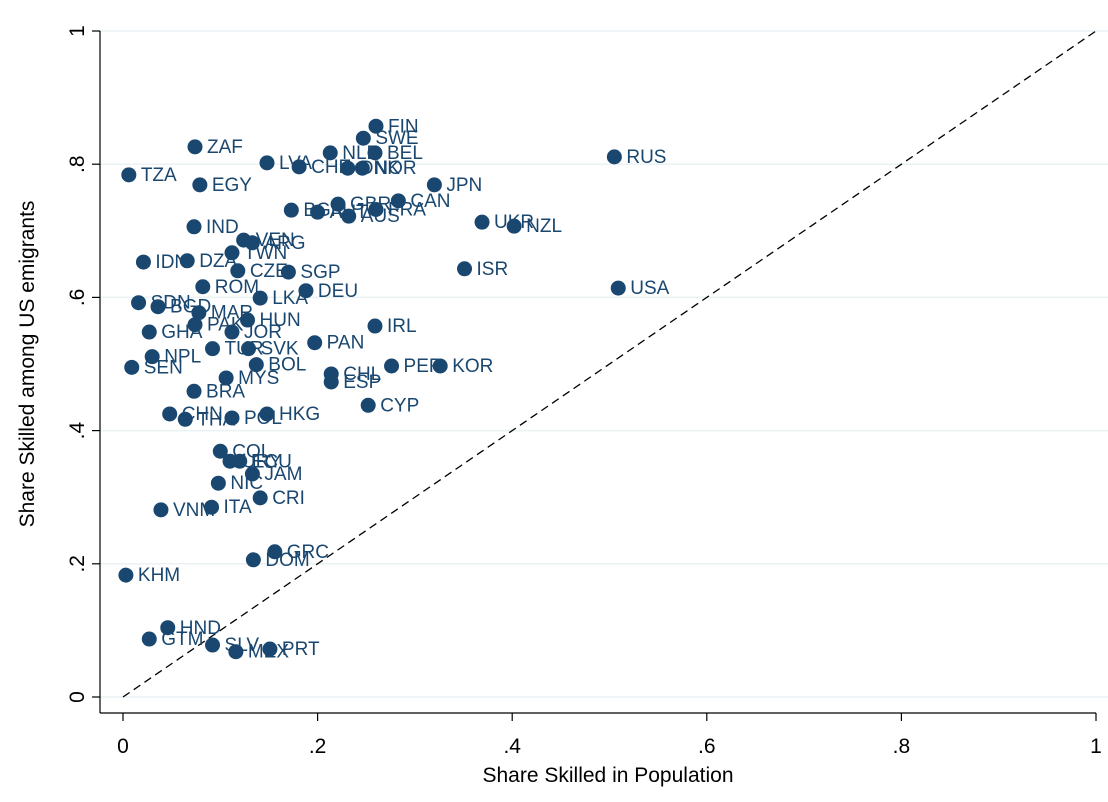 This screenshot has height=802, width=1108. Describe the element at coordinates (646, 157) in the screenshot. I see `point-label: RUS` at that location.